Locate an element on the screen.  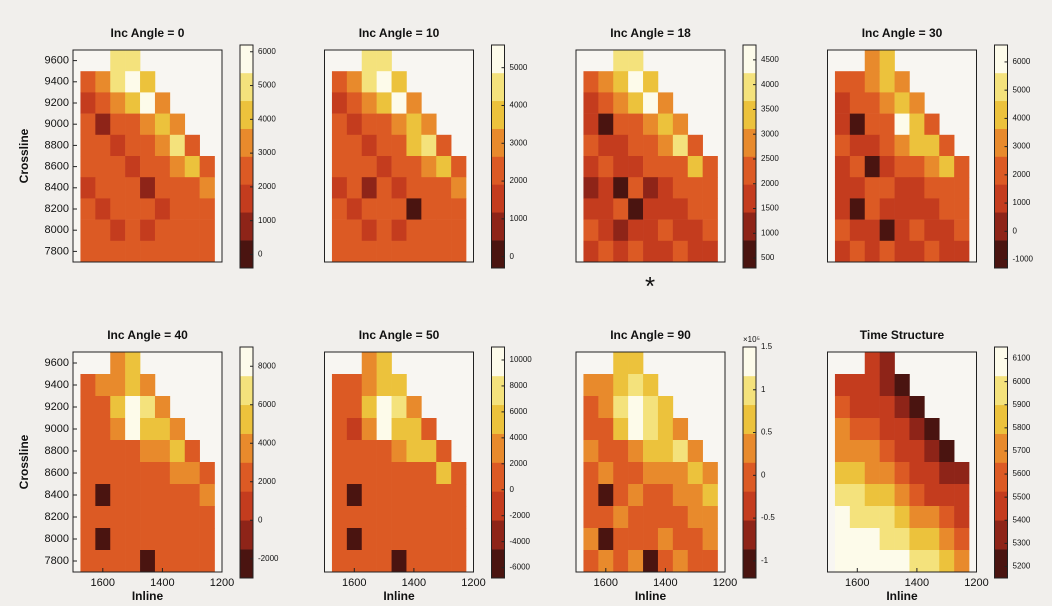
x-axis-label: Inline is located at coordinates (399, 596).